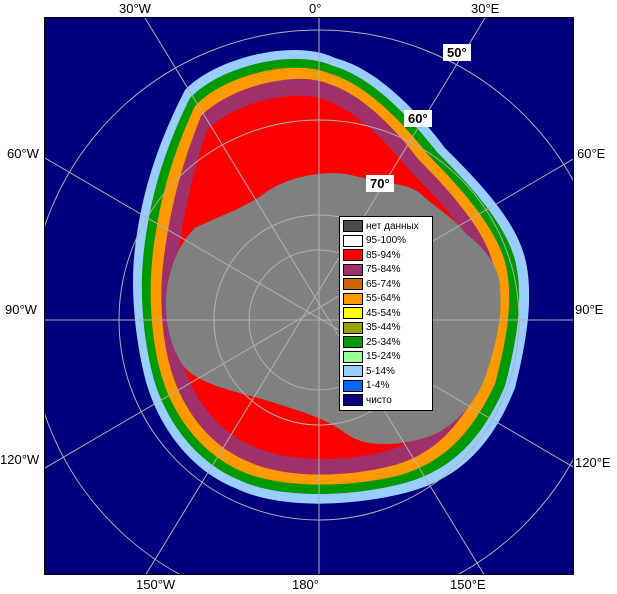  I want to click on legend-item: нет данных, so click(386, 226).